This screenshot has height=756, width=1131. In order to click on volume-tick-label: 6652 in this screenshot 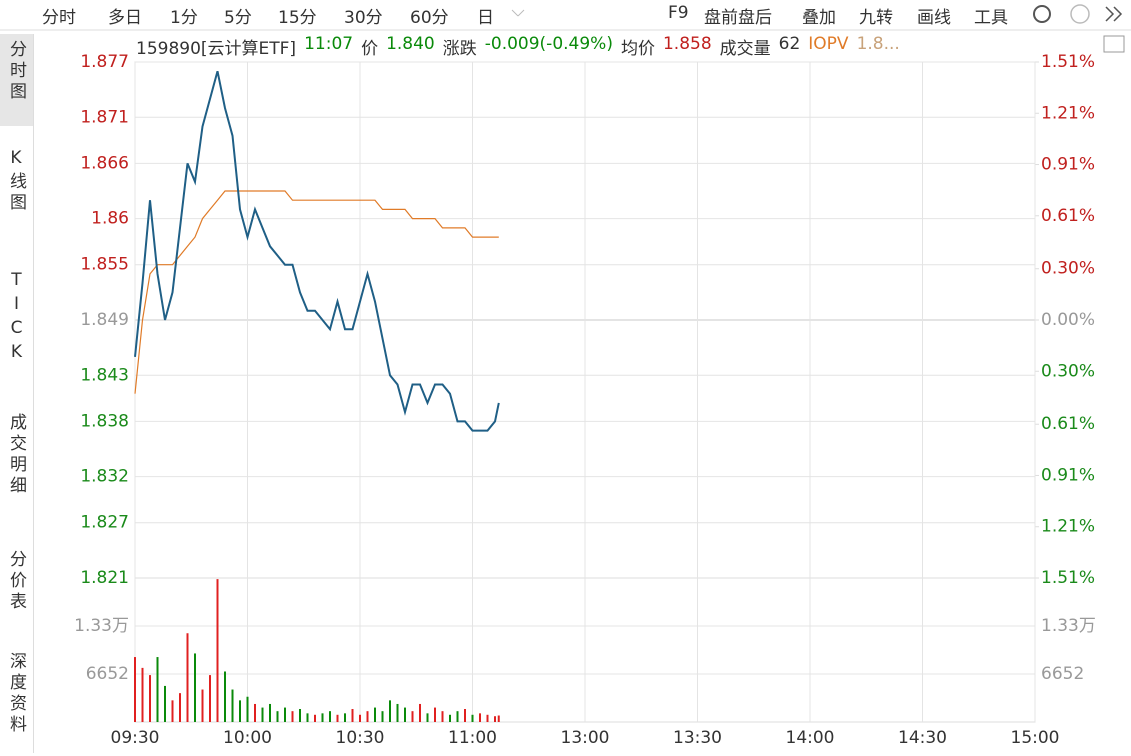, I will do `click(1062, 674)`.